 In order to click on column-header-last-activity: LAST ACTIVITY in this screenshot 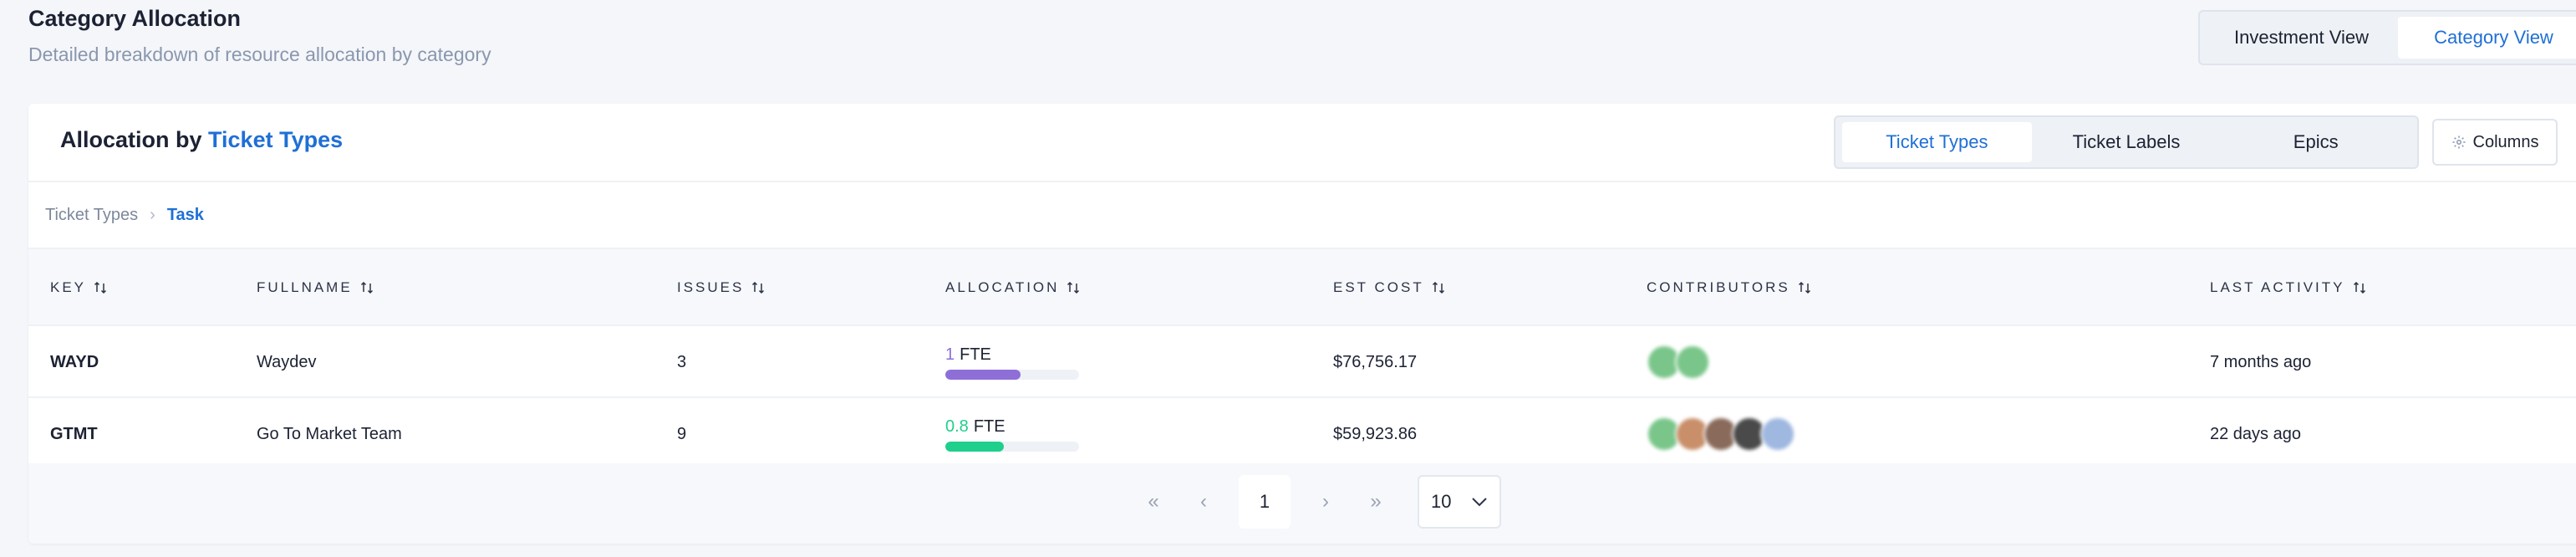, I will do `click(2288, 288)`.